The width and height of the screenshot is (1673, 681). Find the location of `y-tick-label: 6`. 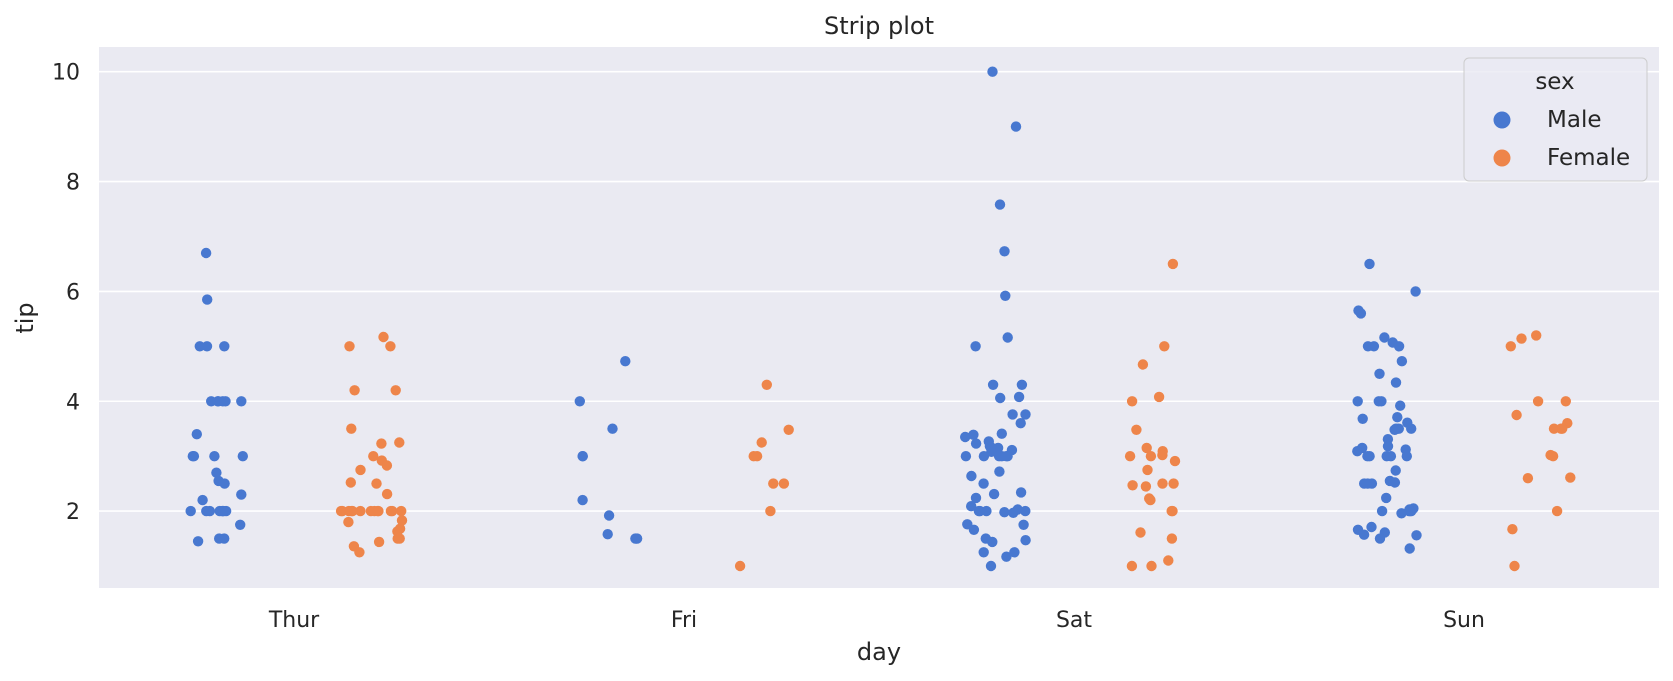

y-tick-label: 6 is located at coordinates (73, 292).